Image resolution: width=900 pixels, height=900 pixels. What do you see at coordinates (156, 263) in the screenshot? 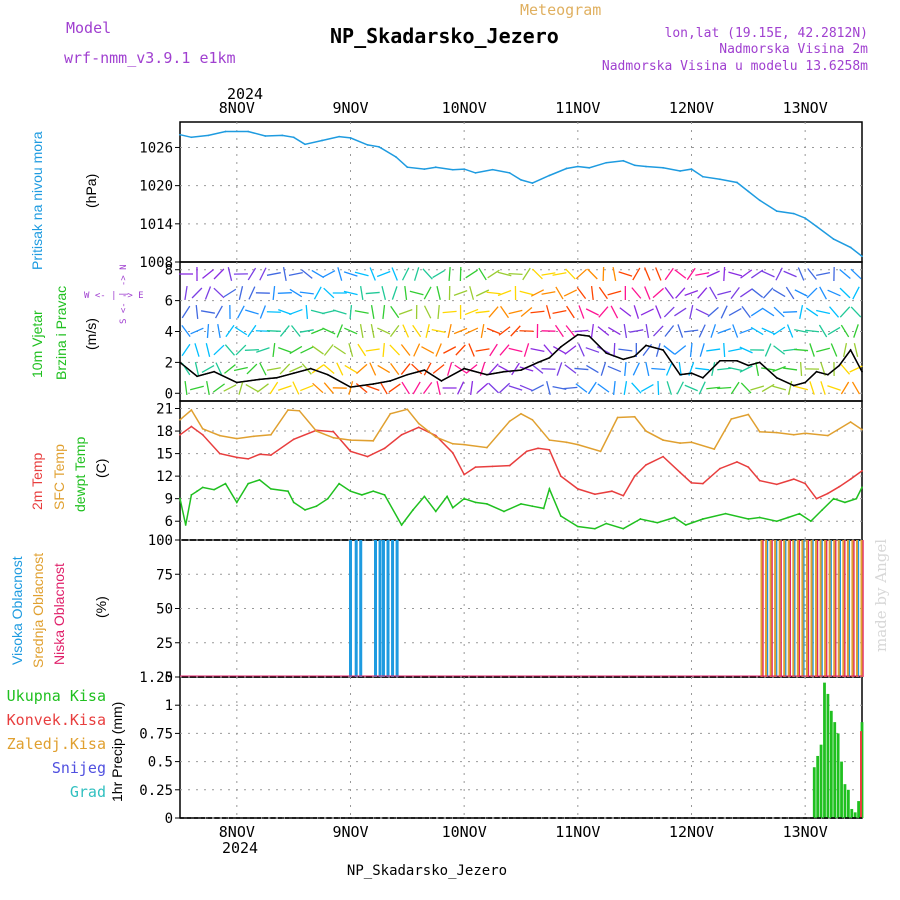
I see `y-tick-label: 1008` at bounding box center [156, 263].